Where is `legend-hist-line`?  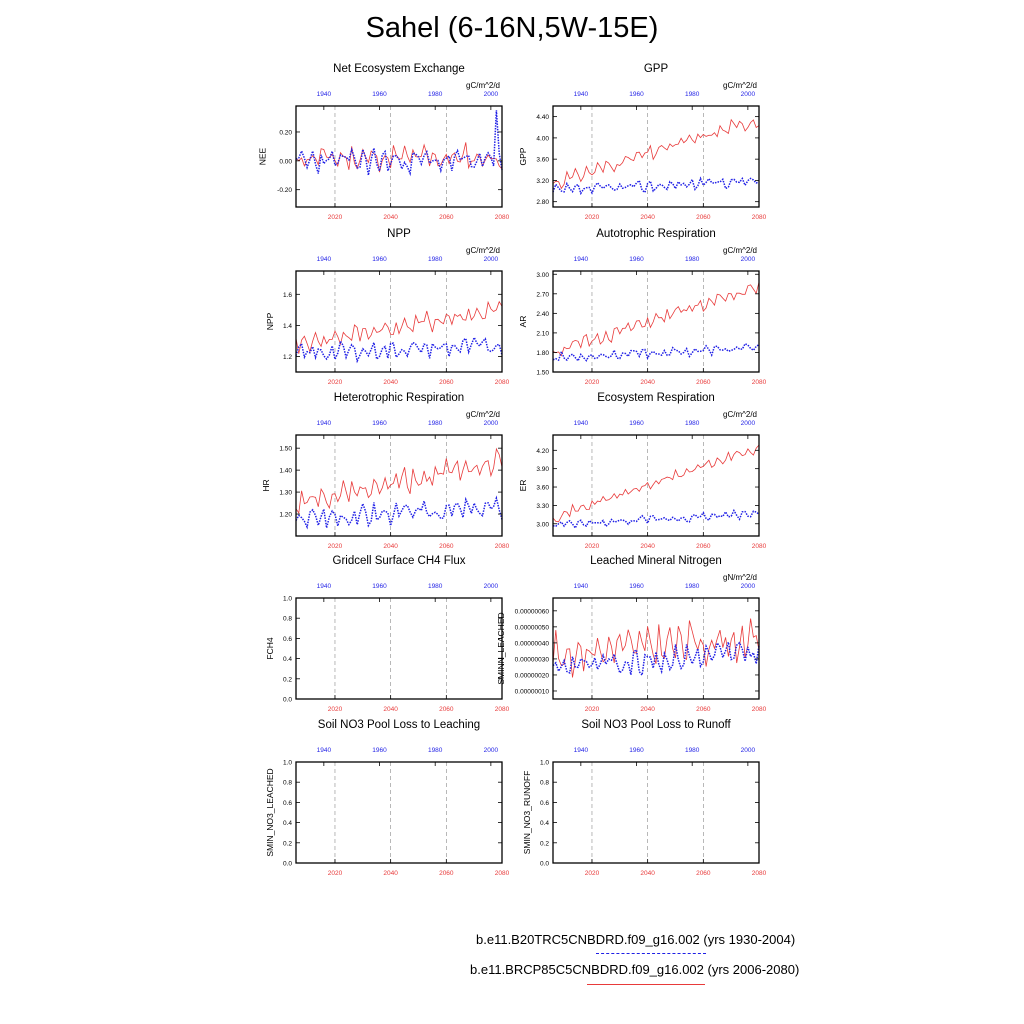 legend-hist-line is located at coordinates (651, 953).